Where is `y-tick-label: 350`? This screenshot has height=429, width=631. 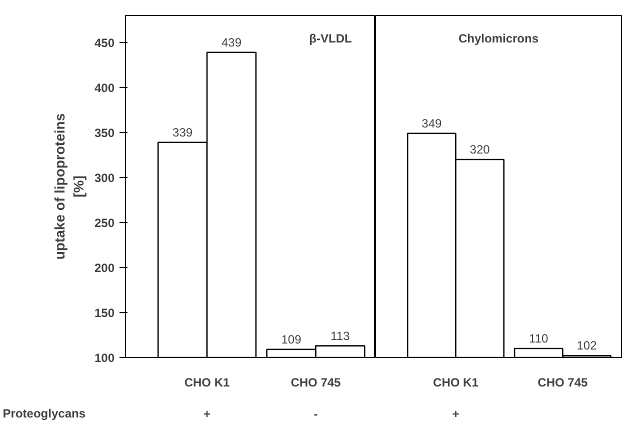
y-tick-label: 350 is located at coordinates (104, 133).